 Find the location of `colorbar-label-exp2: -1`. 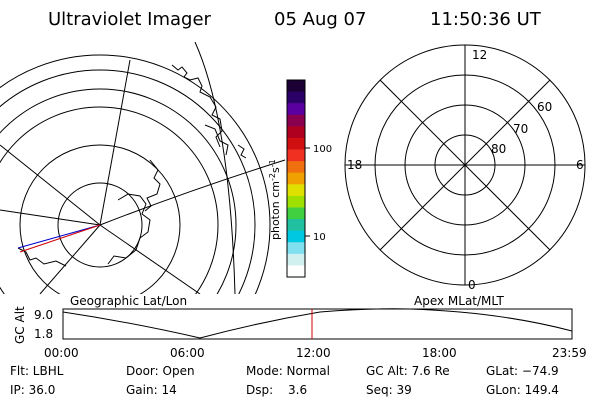

colorbar-label-exp2: -1 is located at coordinates (272, 163).